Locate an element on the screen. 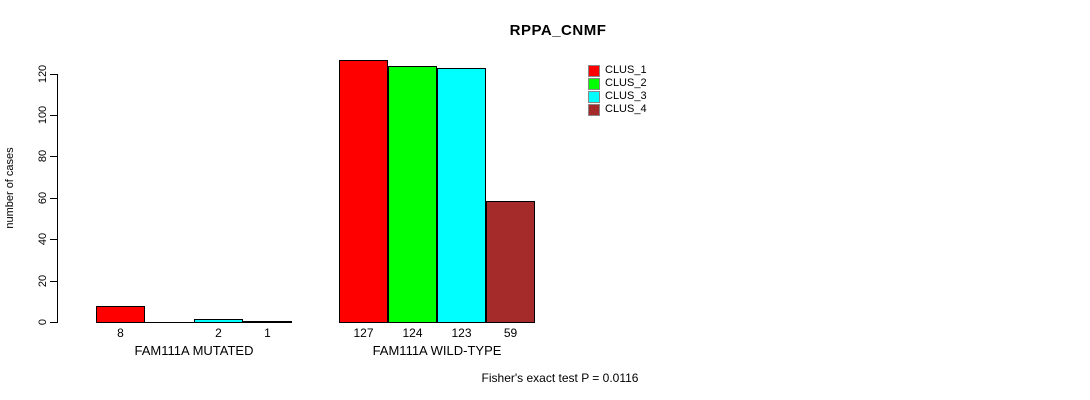  y-tick-label: 0 is located at coordinates (43, 322).